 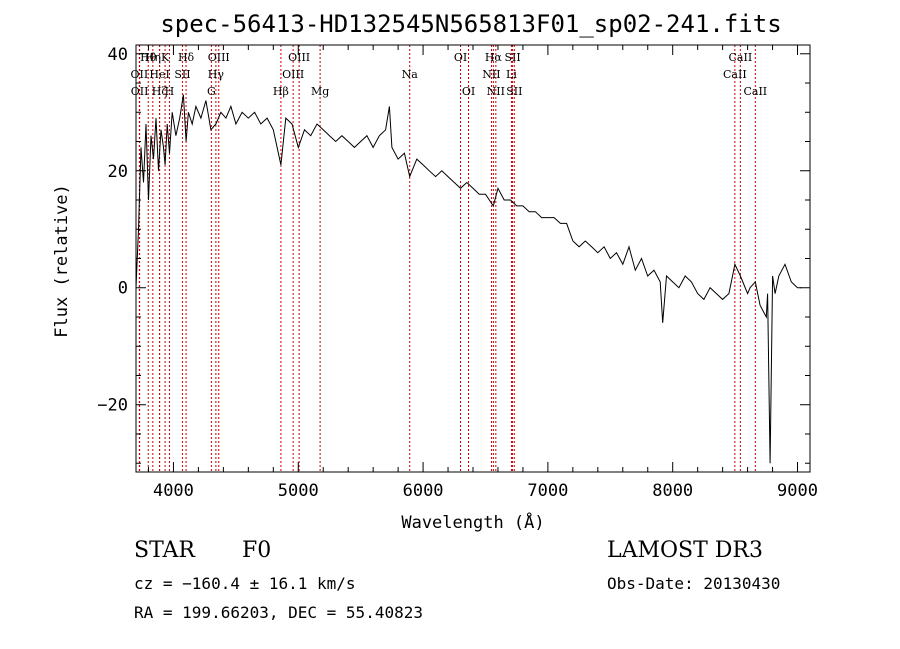 I want to click on sky-coordinates: RA = 199.66203, DEC = 55.40823, so click(x=278, y=612).